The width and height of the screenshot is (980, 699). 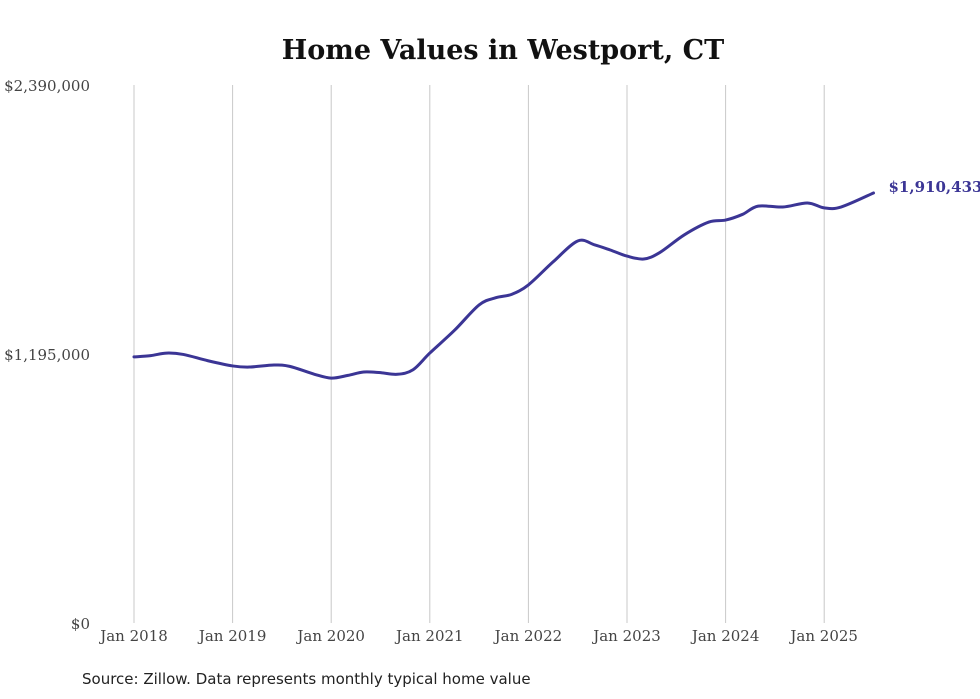 I want to click on x-tick-label: Jan 2019, so click(x=232, y=636).